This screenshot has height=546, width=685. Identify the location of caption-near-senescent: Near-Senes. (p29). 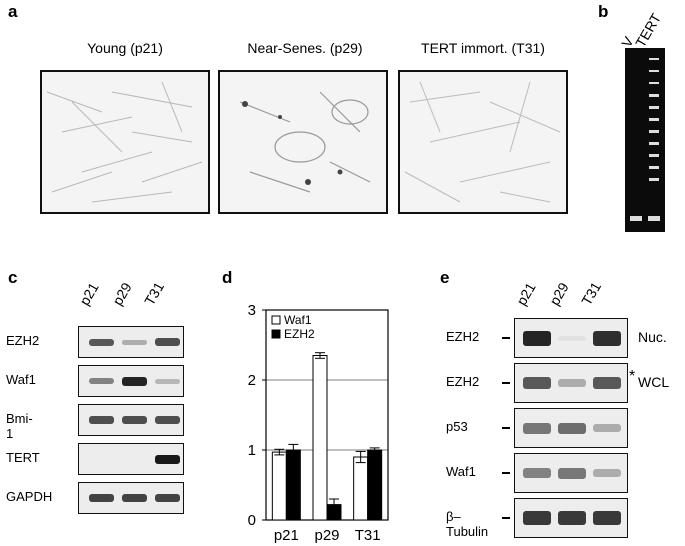
(305, 48).